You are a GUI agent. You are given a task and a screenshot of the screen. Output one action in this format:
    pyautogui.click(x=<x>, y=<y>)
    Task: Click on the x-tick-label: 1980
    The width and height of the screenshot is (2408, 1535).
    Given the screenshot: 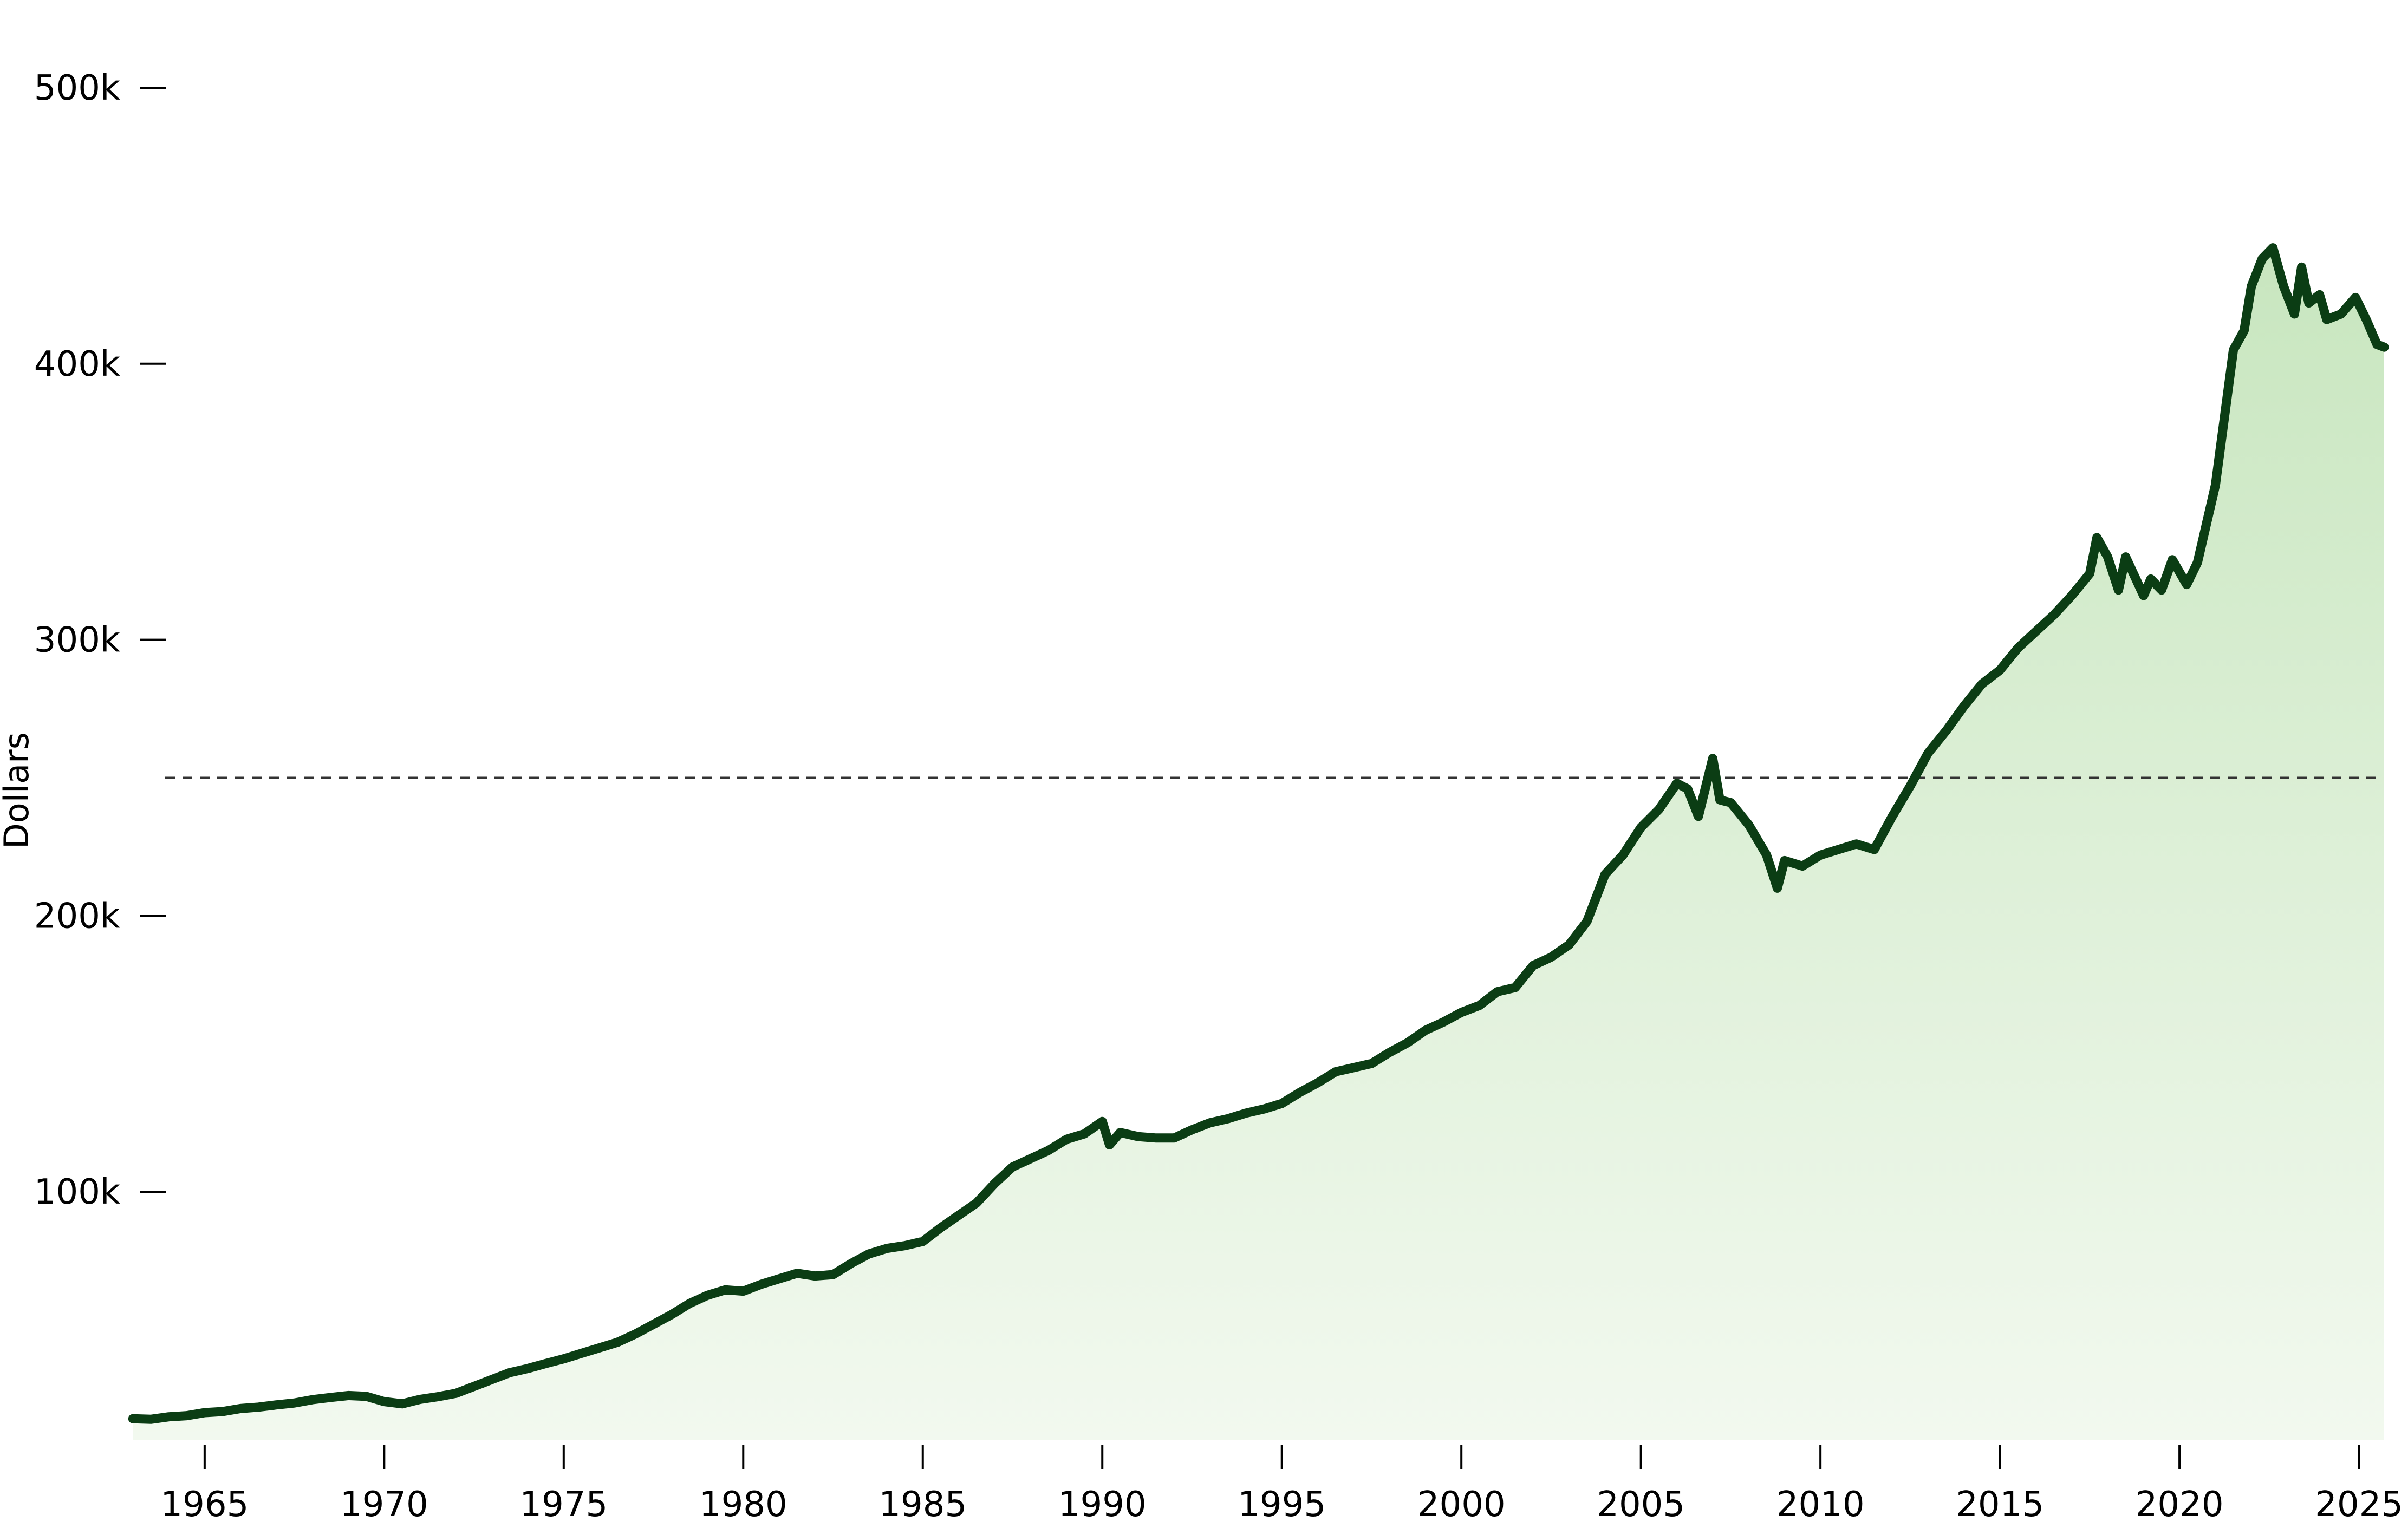 What is the action you would take?
    pyautogui.click(x=743, y=1505)
    